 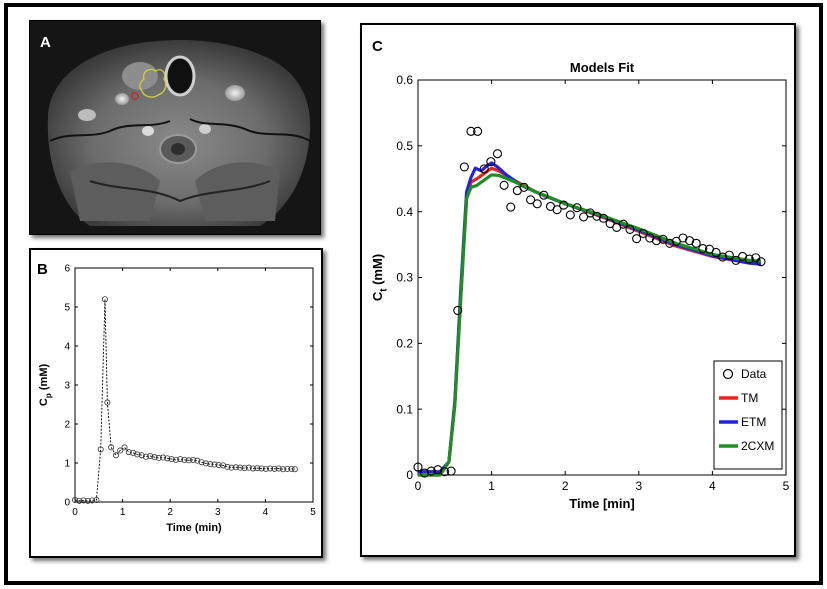 I want to click on y-tick-label: 0.2, so click(x=404, y=344).